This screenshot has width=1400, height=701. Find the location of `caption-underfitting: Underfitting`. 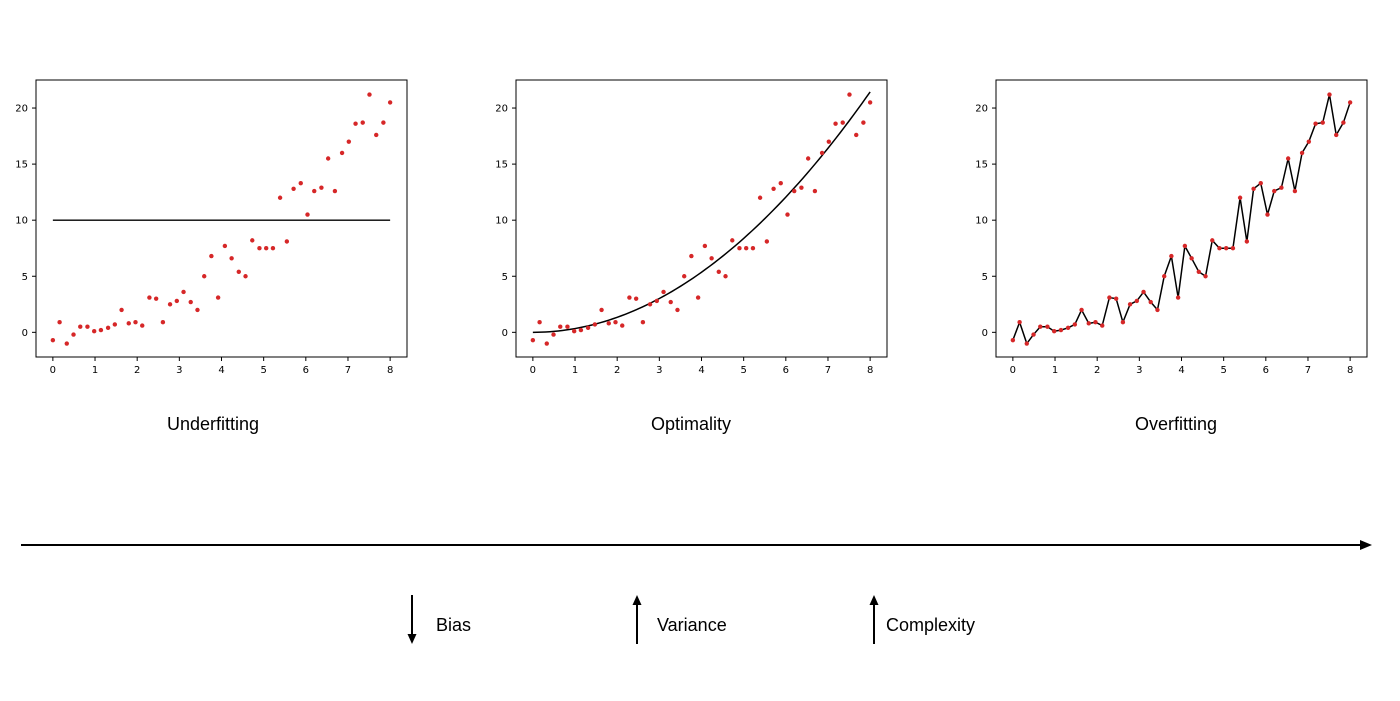

caption-underfitting: Underfitting is located at coordinates (213, 424).